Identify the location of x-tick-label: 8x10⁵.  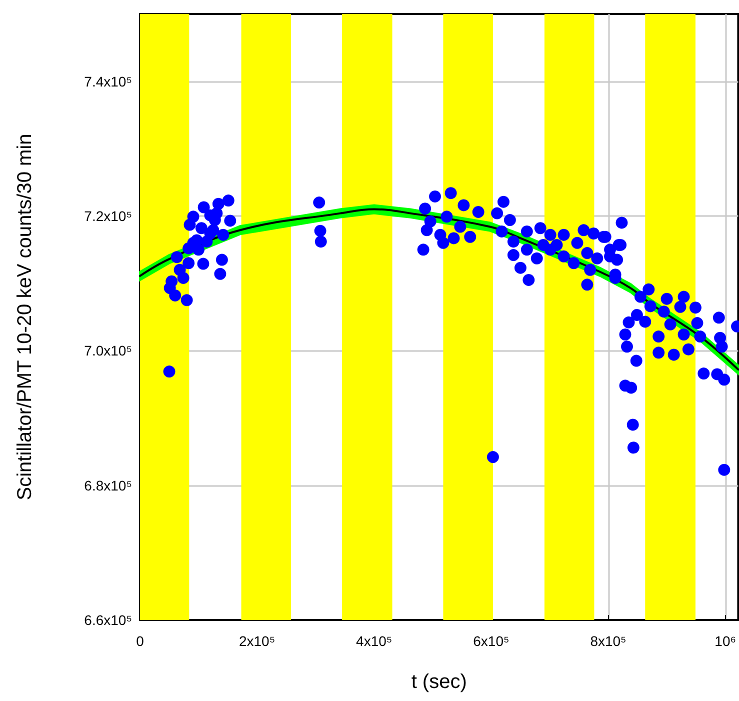
(608, 641).